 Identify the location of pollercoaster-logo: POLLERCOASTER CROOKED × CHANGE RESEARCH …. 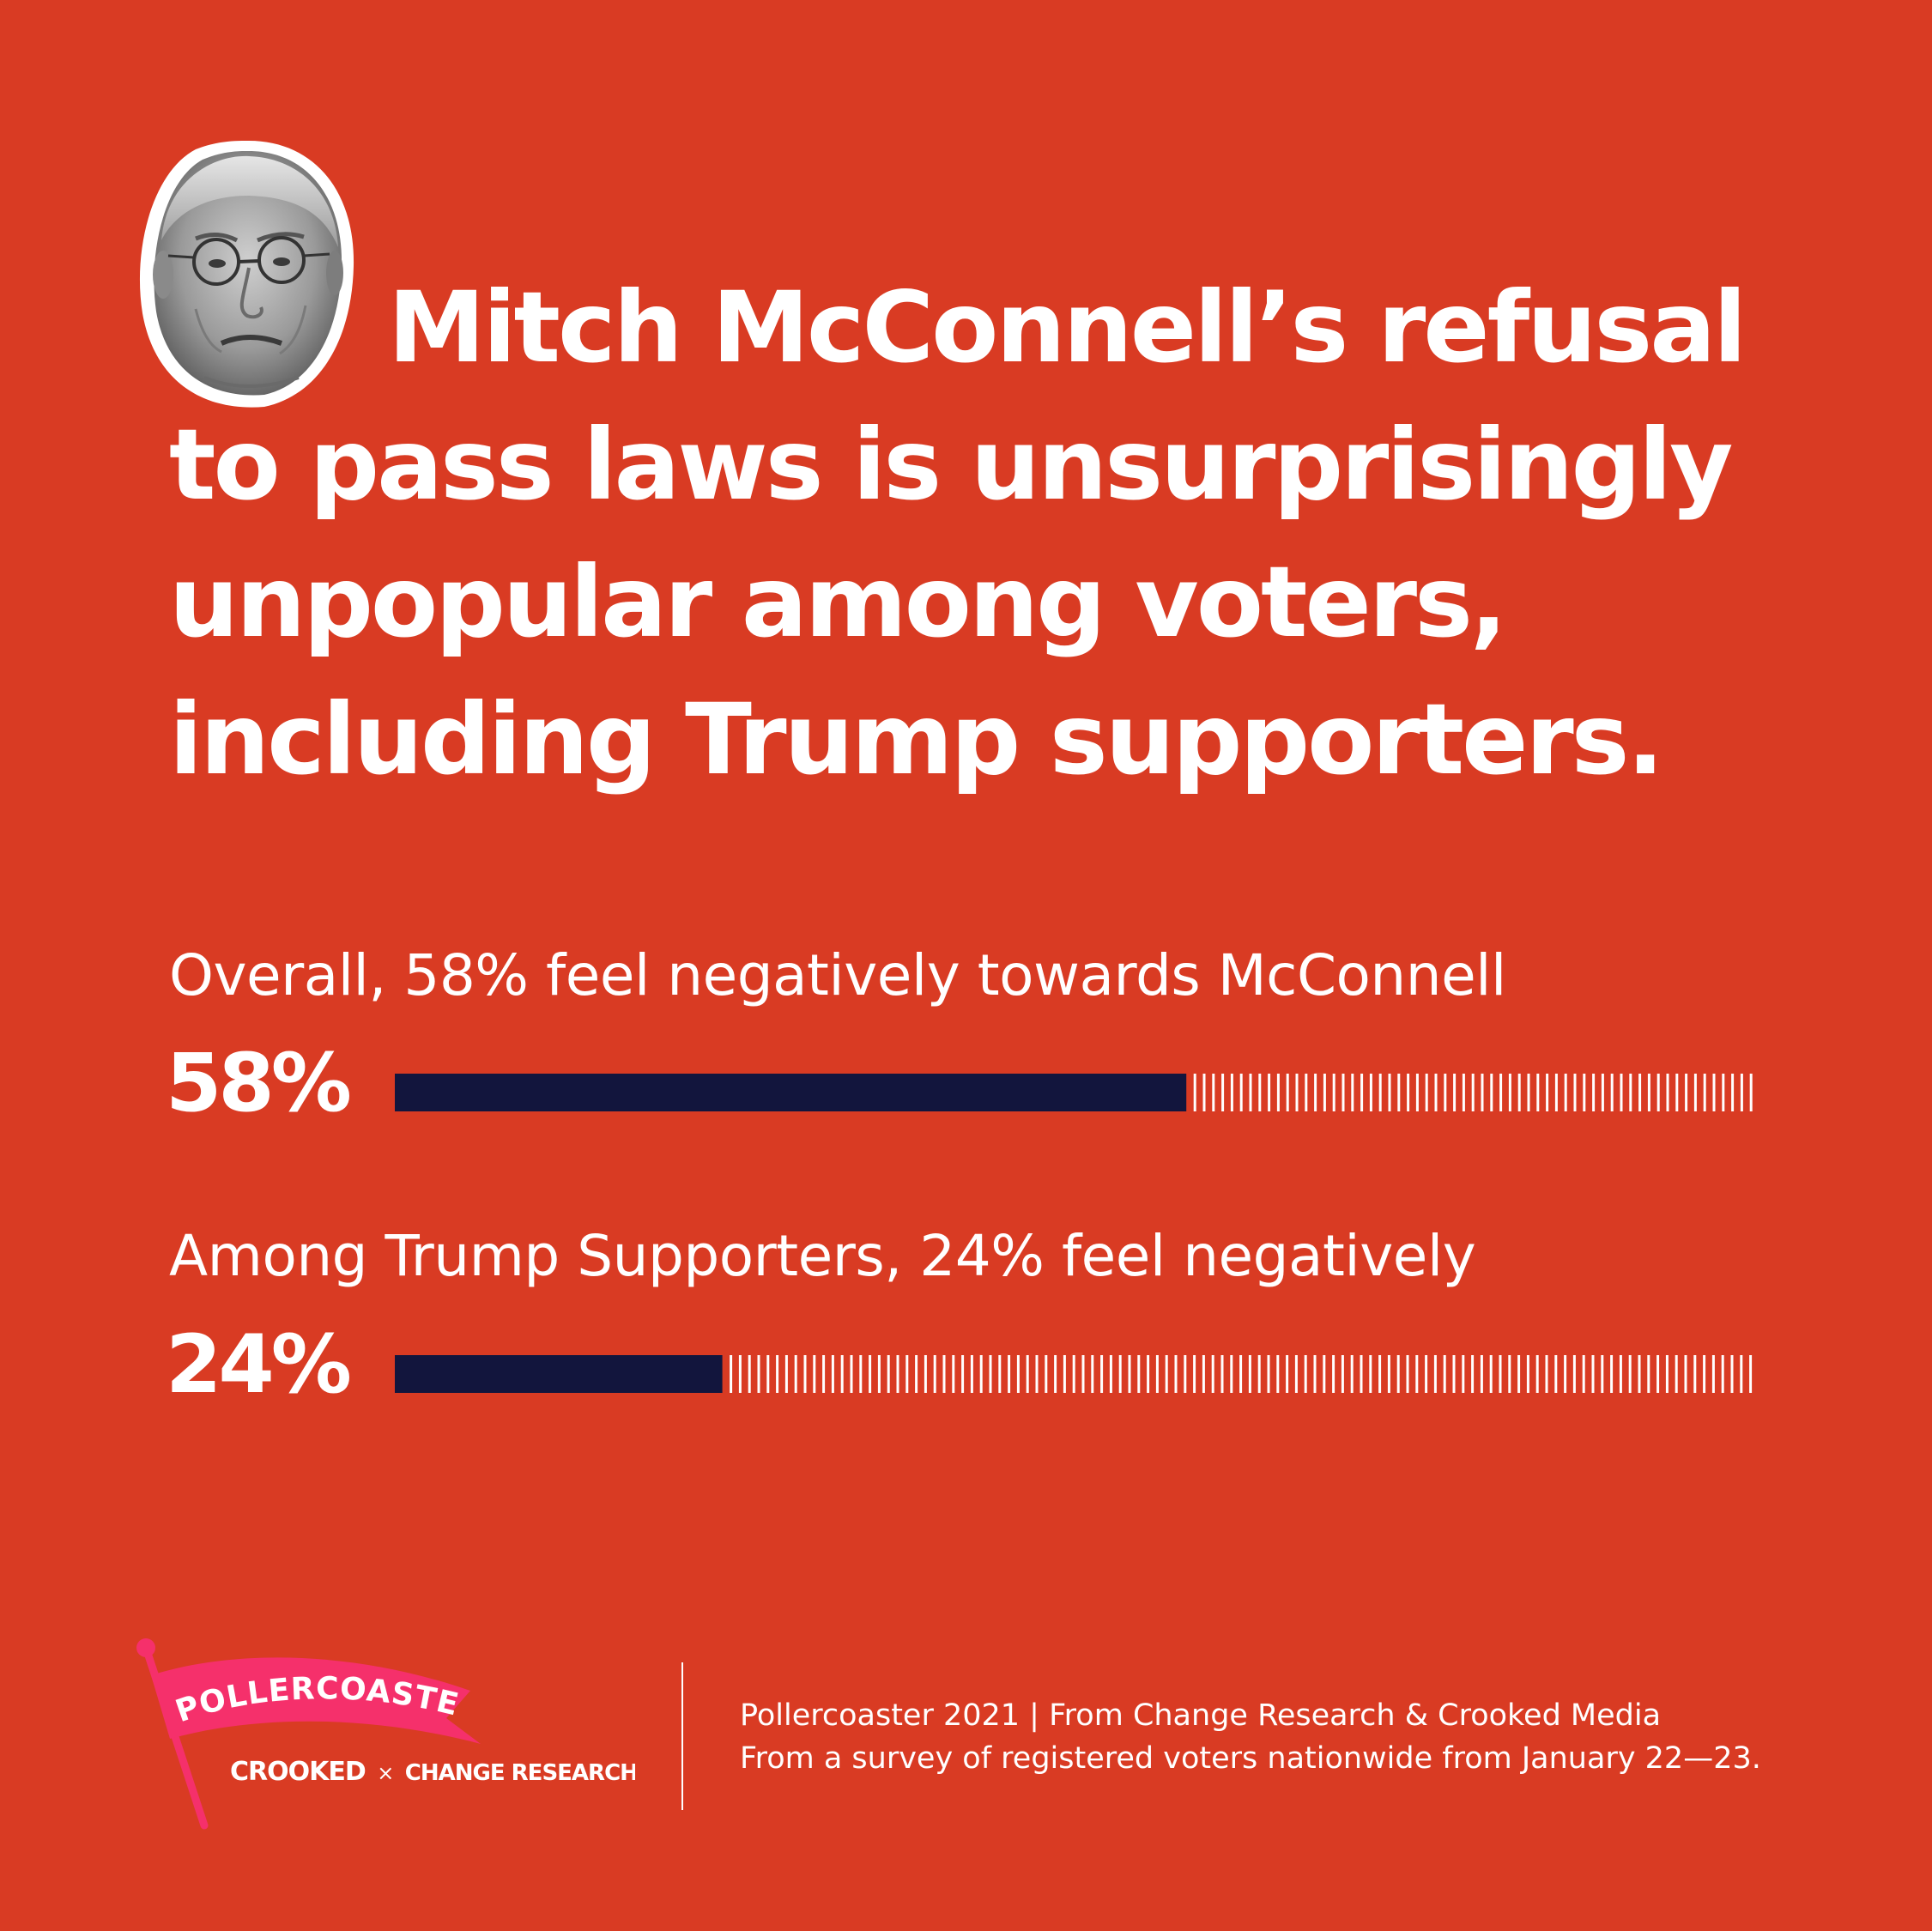
(382, 1731).